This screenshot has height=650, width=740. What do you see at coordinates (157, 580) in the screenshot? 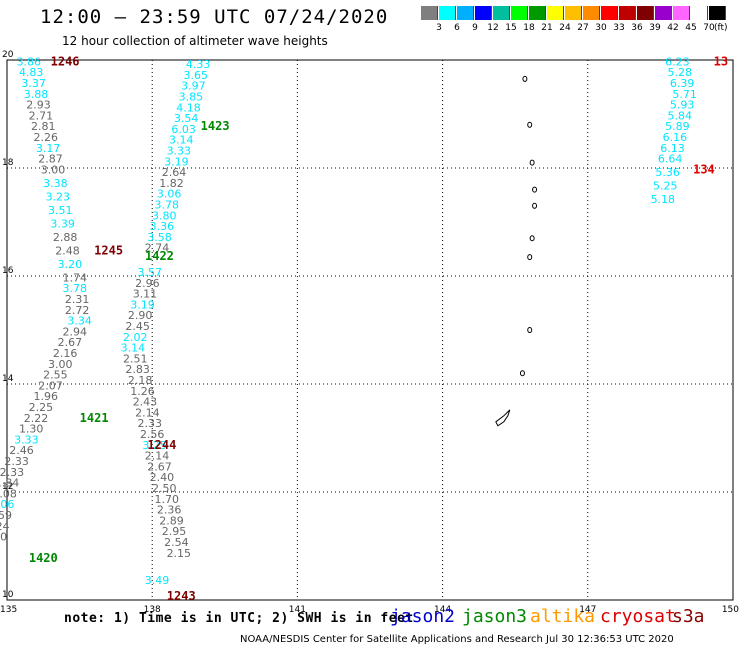
I see `wave-height-label: 3.49` at bounding box center [157, 580].